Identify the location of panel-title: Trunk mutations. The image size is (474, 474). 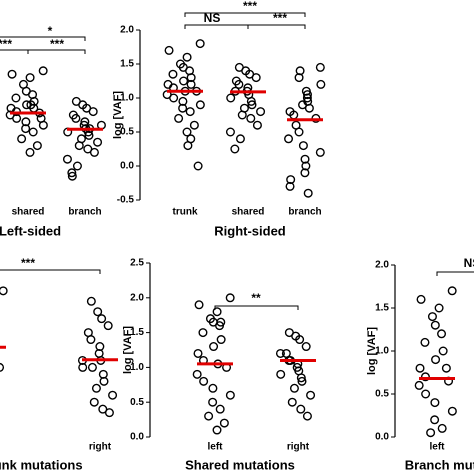
(41, 464).